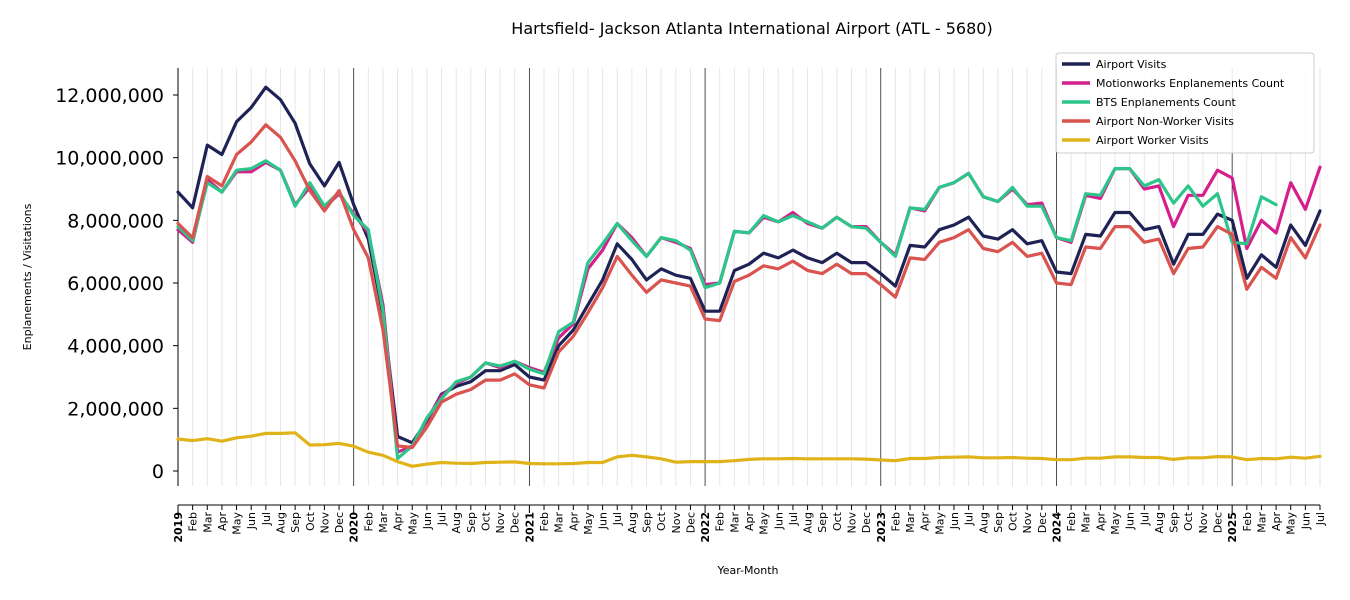 The image size is (1350, 600). What do you see at coordinates (109, 159) in the screenshot?
I see `y-tick-label: 10,000,000` at bounding box center [109, 159].